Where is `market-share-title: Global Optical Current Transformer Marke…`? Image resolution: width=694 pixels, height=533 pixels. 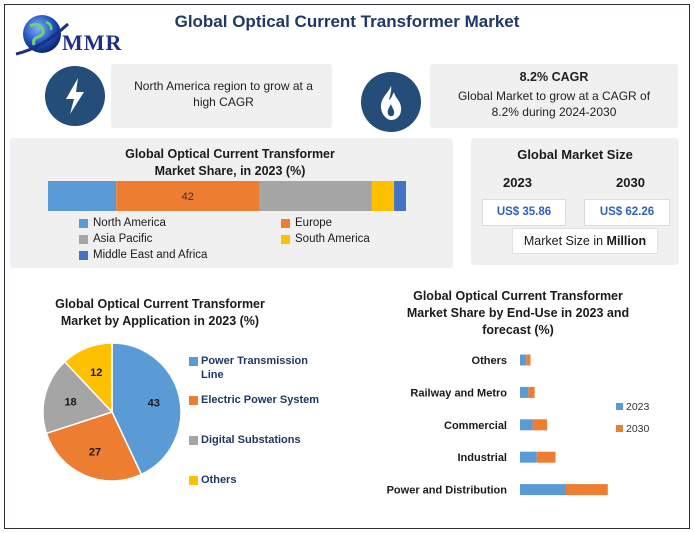
market-share-title: Global Optical Current Transformer Marke… is located at coordinates (230, 162).